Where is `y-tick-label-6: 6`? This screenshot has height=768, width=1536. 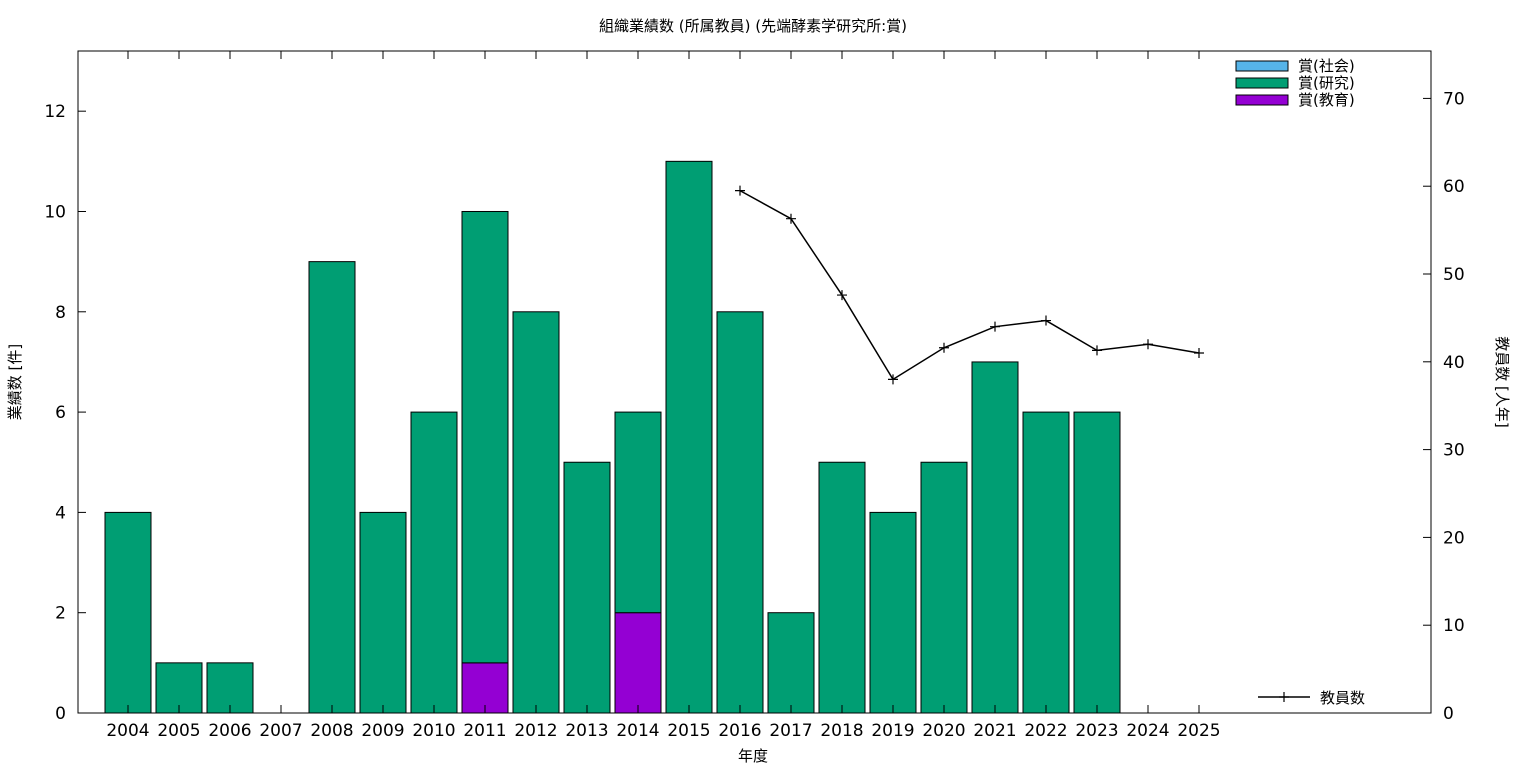
y-tick-label-6: 6 is located at coordinates (60, 413).